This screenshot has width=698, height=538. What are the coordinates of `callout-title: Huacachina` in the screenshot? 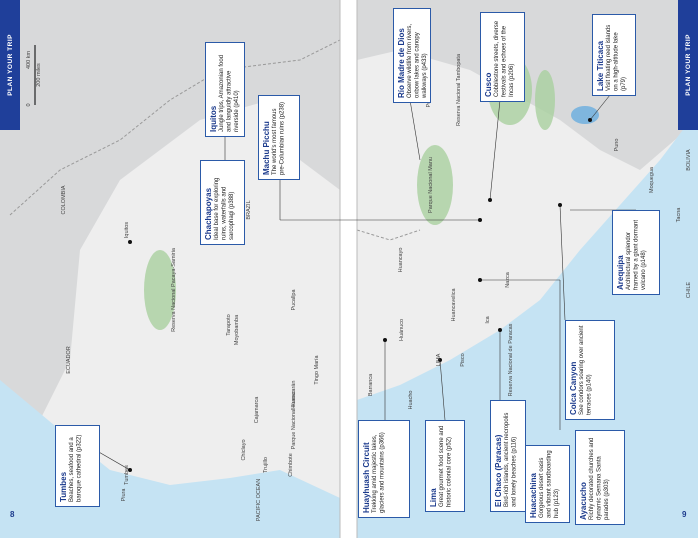 It's located at (533, 495).